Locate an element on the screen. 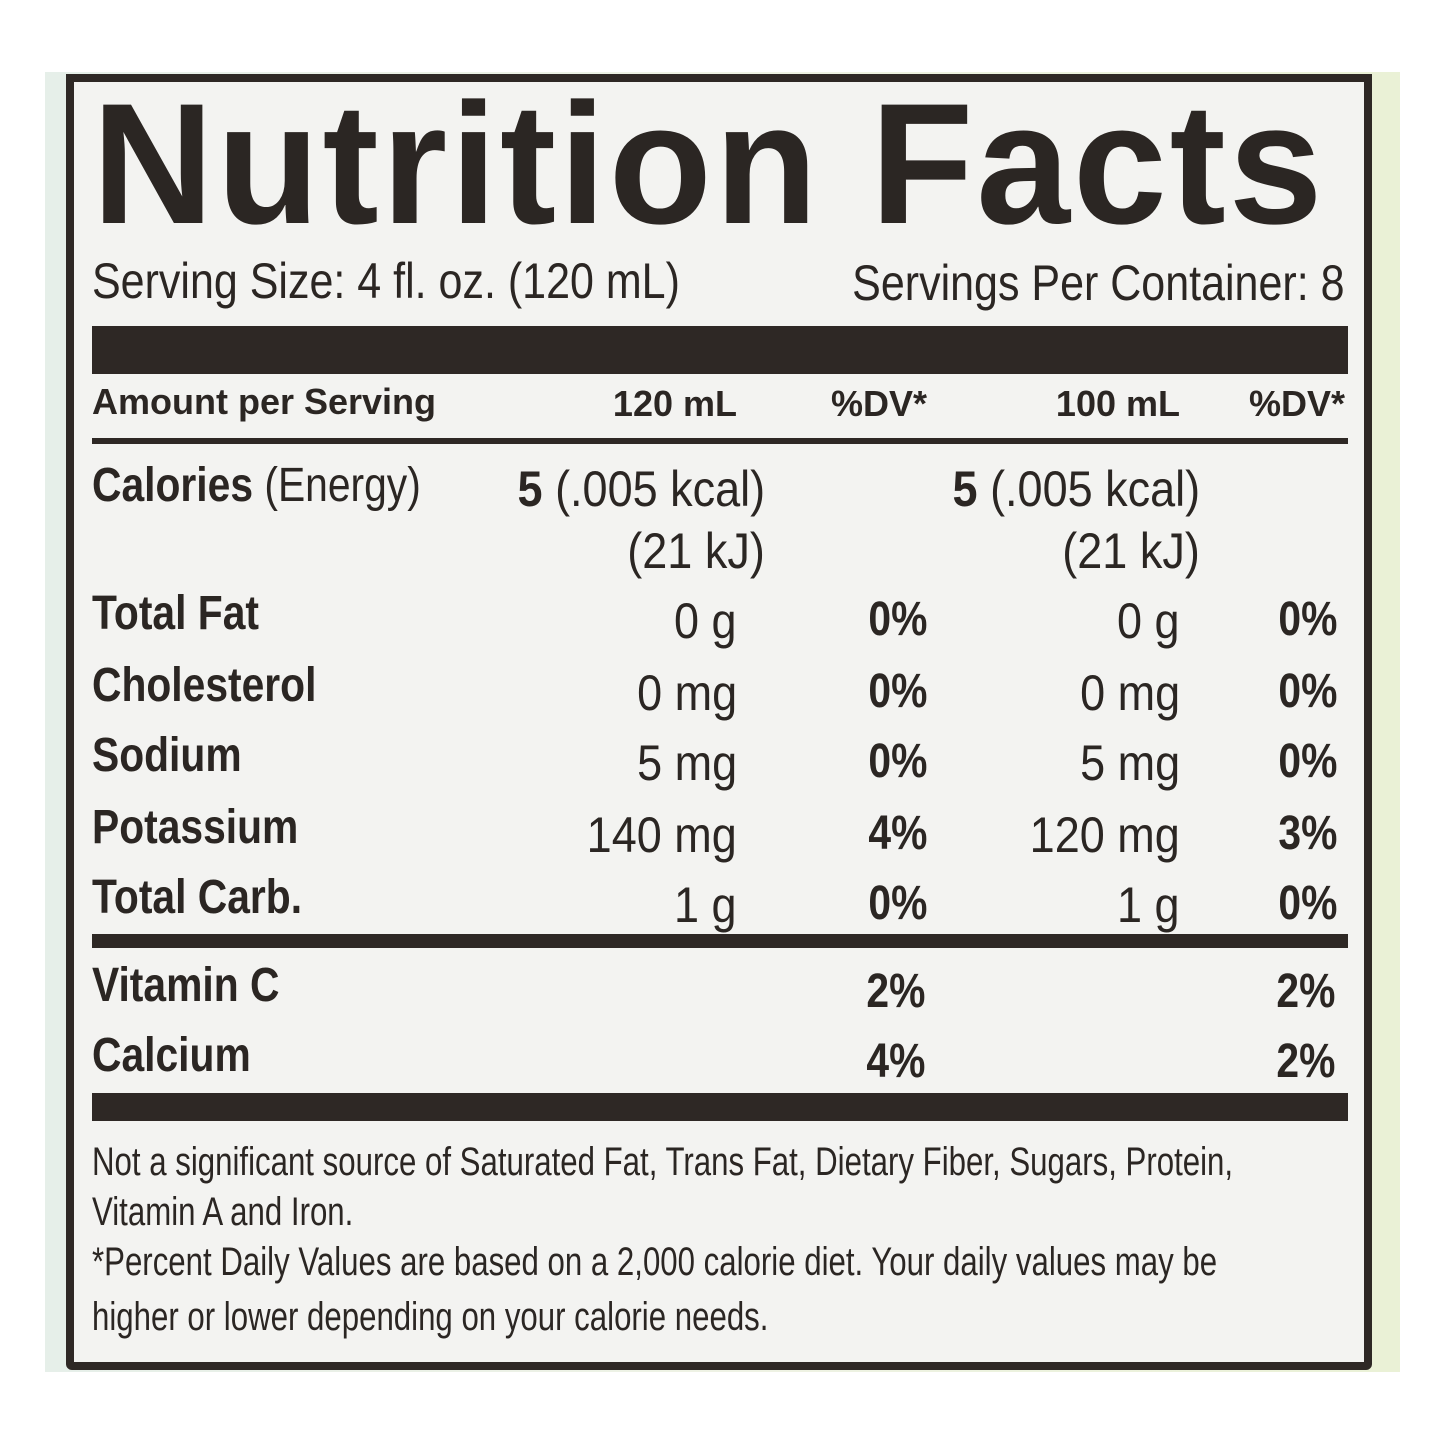 This screenshot has width=1445, height=1445. nutrient-value-100ml: 5 mg is located at coordinates (1129, 763).